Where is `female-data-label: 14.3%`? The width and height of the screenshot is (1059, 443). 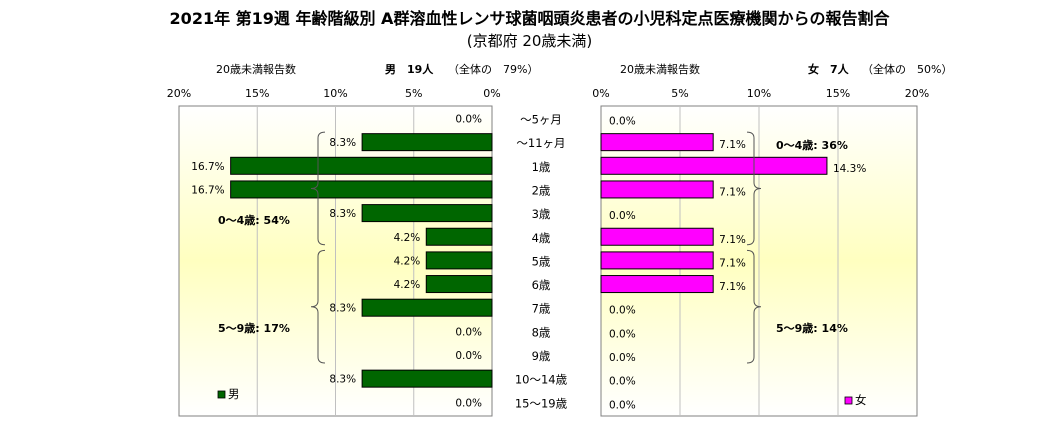 female-data-label: 14.3% is located at coordinates (849, 169).